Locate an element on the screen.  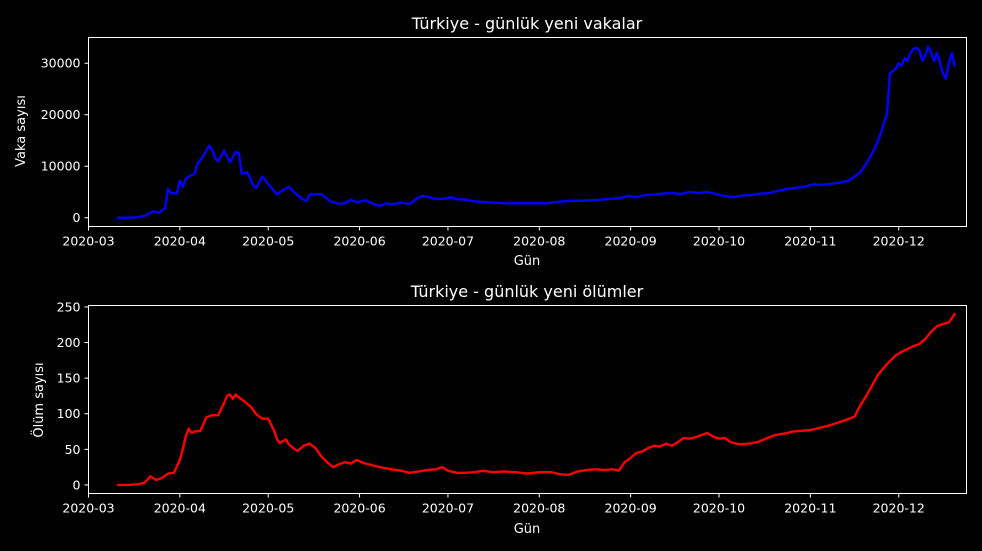
deaths-x-tick-label: 2020-08 is located at coordinates (539, 508).